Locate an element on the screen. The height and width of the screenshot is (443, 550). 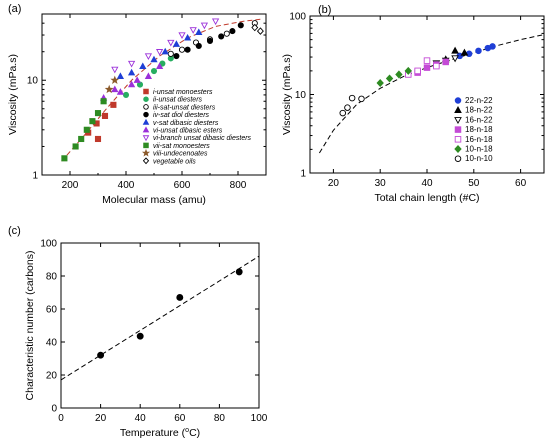
x-tick-label: 60 is located at coordinates (521, 183).